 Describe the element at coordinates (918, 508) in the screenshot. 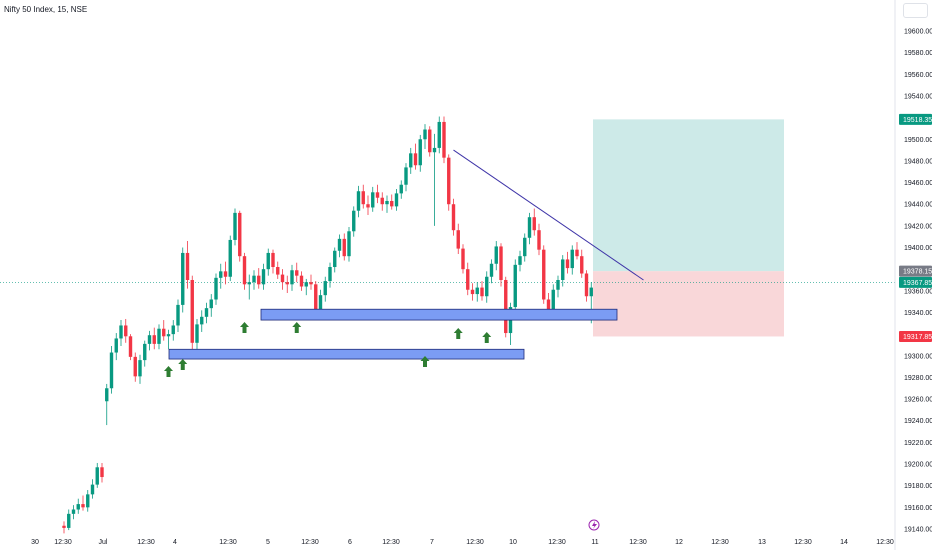

I see `price-tick-label: 19160.00` at that location.